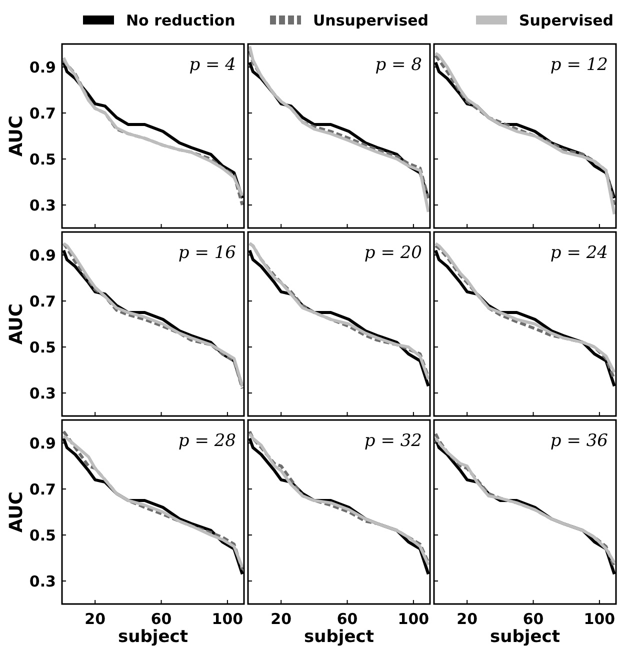 This screenshot has height=665, width=625. I want to click on text: p = 24, so click(579, 253).